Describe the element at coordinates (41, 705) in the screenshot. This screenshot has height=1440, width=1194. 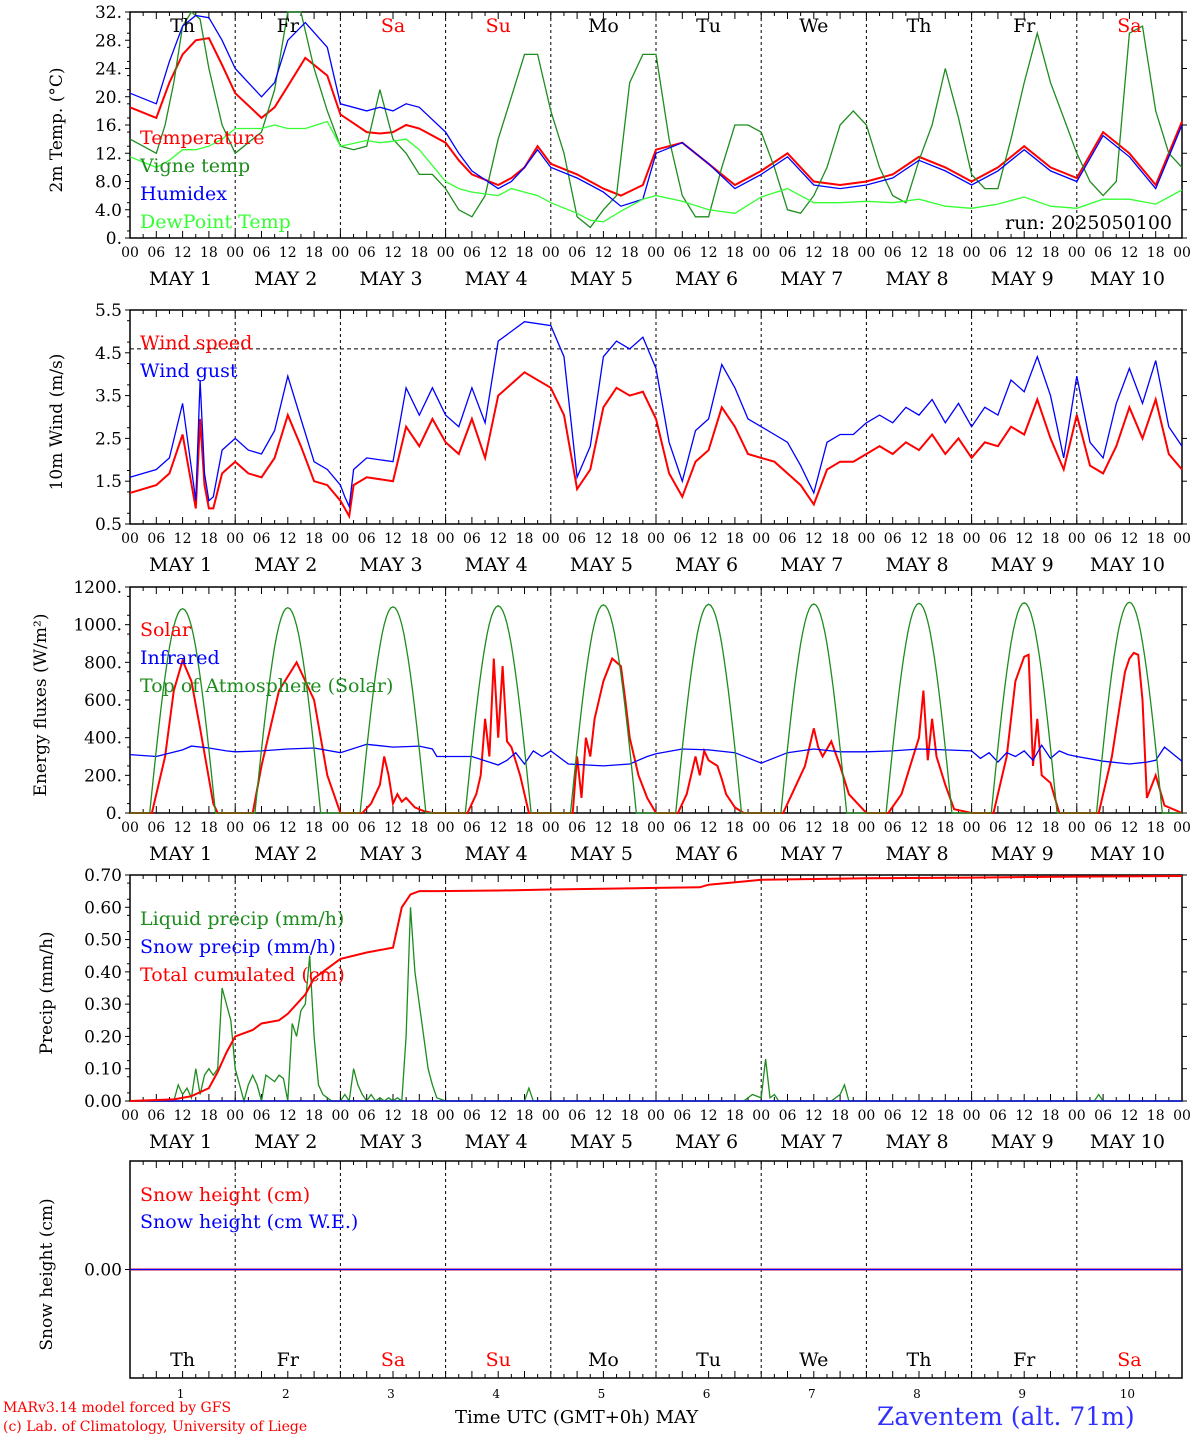
I see `y-axis-label: Energy fluxes (W/m²)` at that location.